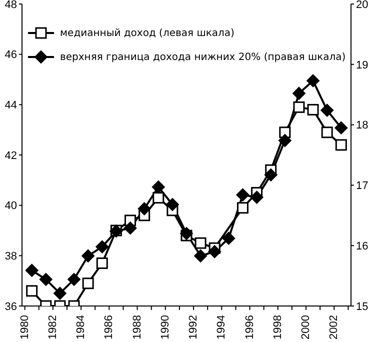 This screenshot has width=373, height=342. Describe the element at coordinates (362, 5) in the screenshot. I see `y2-tick-label: 20` at that location.